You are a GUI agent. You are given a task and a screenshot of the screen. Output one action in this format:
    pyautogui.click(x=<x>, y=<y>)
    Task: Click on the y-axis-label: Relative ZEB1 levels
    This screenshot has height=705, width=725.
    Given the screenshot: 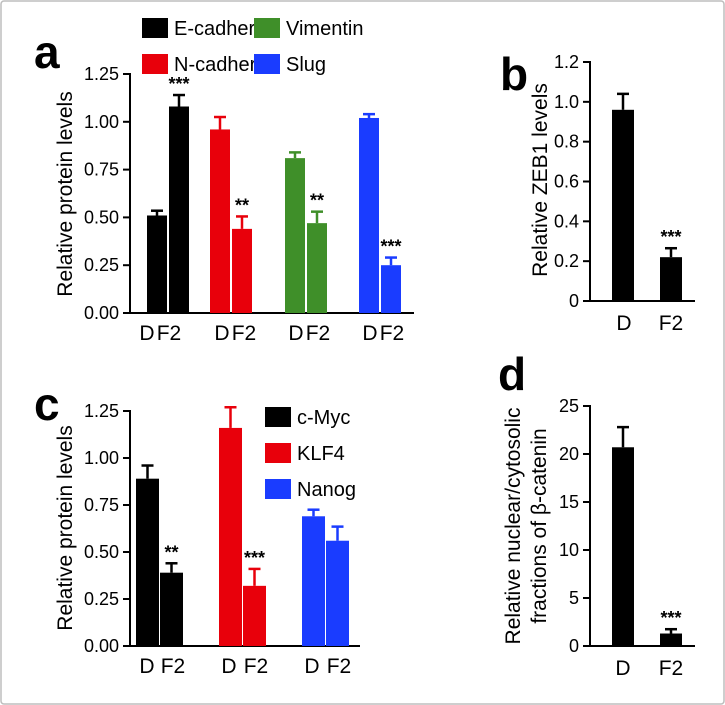 What is the action you would take?
    pyautogui.click(x=540, y=180)
    